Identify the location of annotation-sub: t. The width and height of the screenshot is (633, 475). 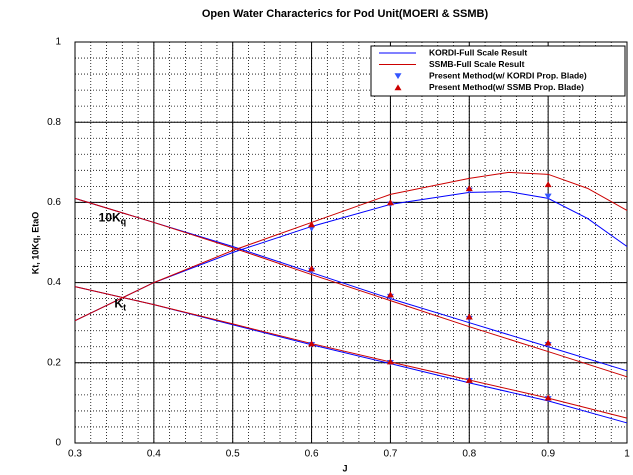
(124, 308).